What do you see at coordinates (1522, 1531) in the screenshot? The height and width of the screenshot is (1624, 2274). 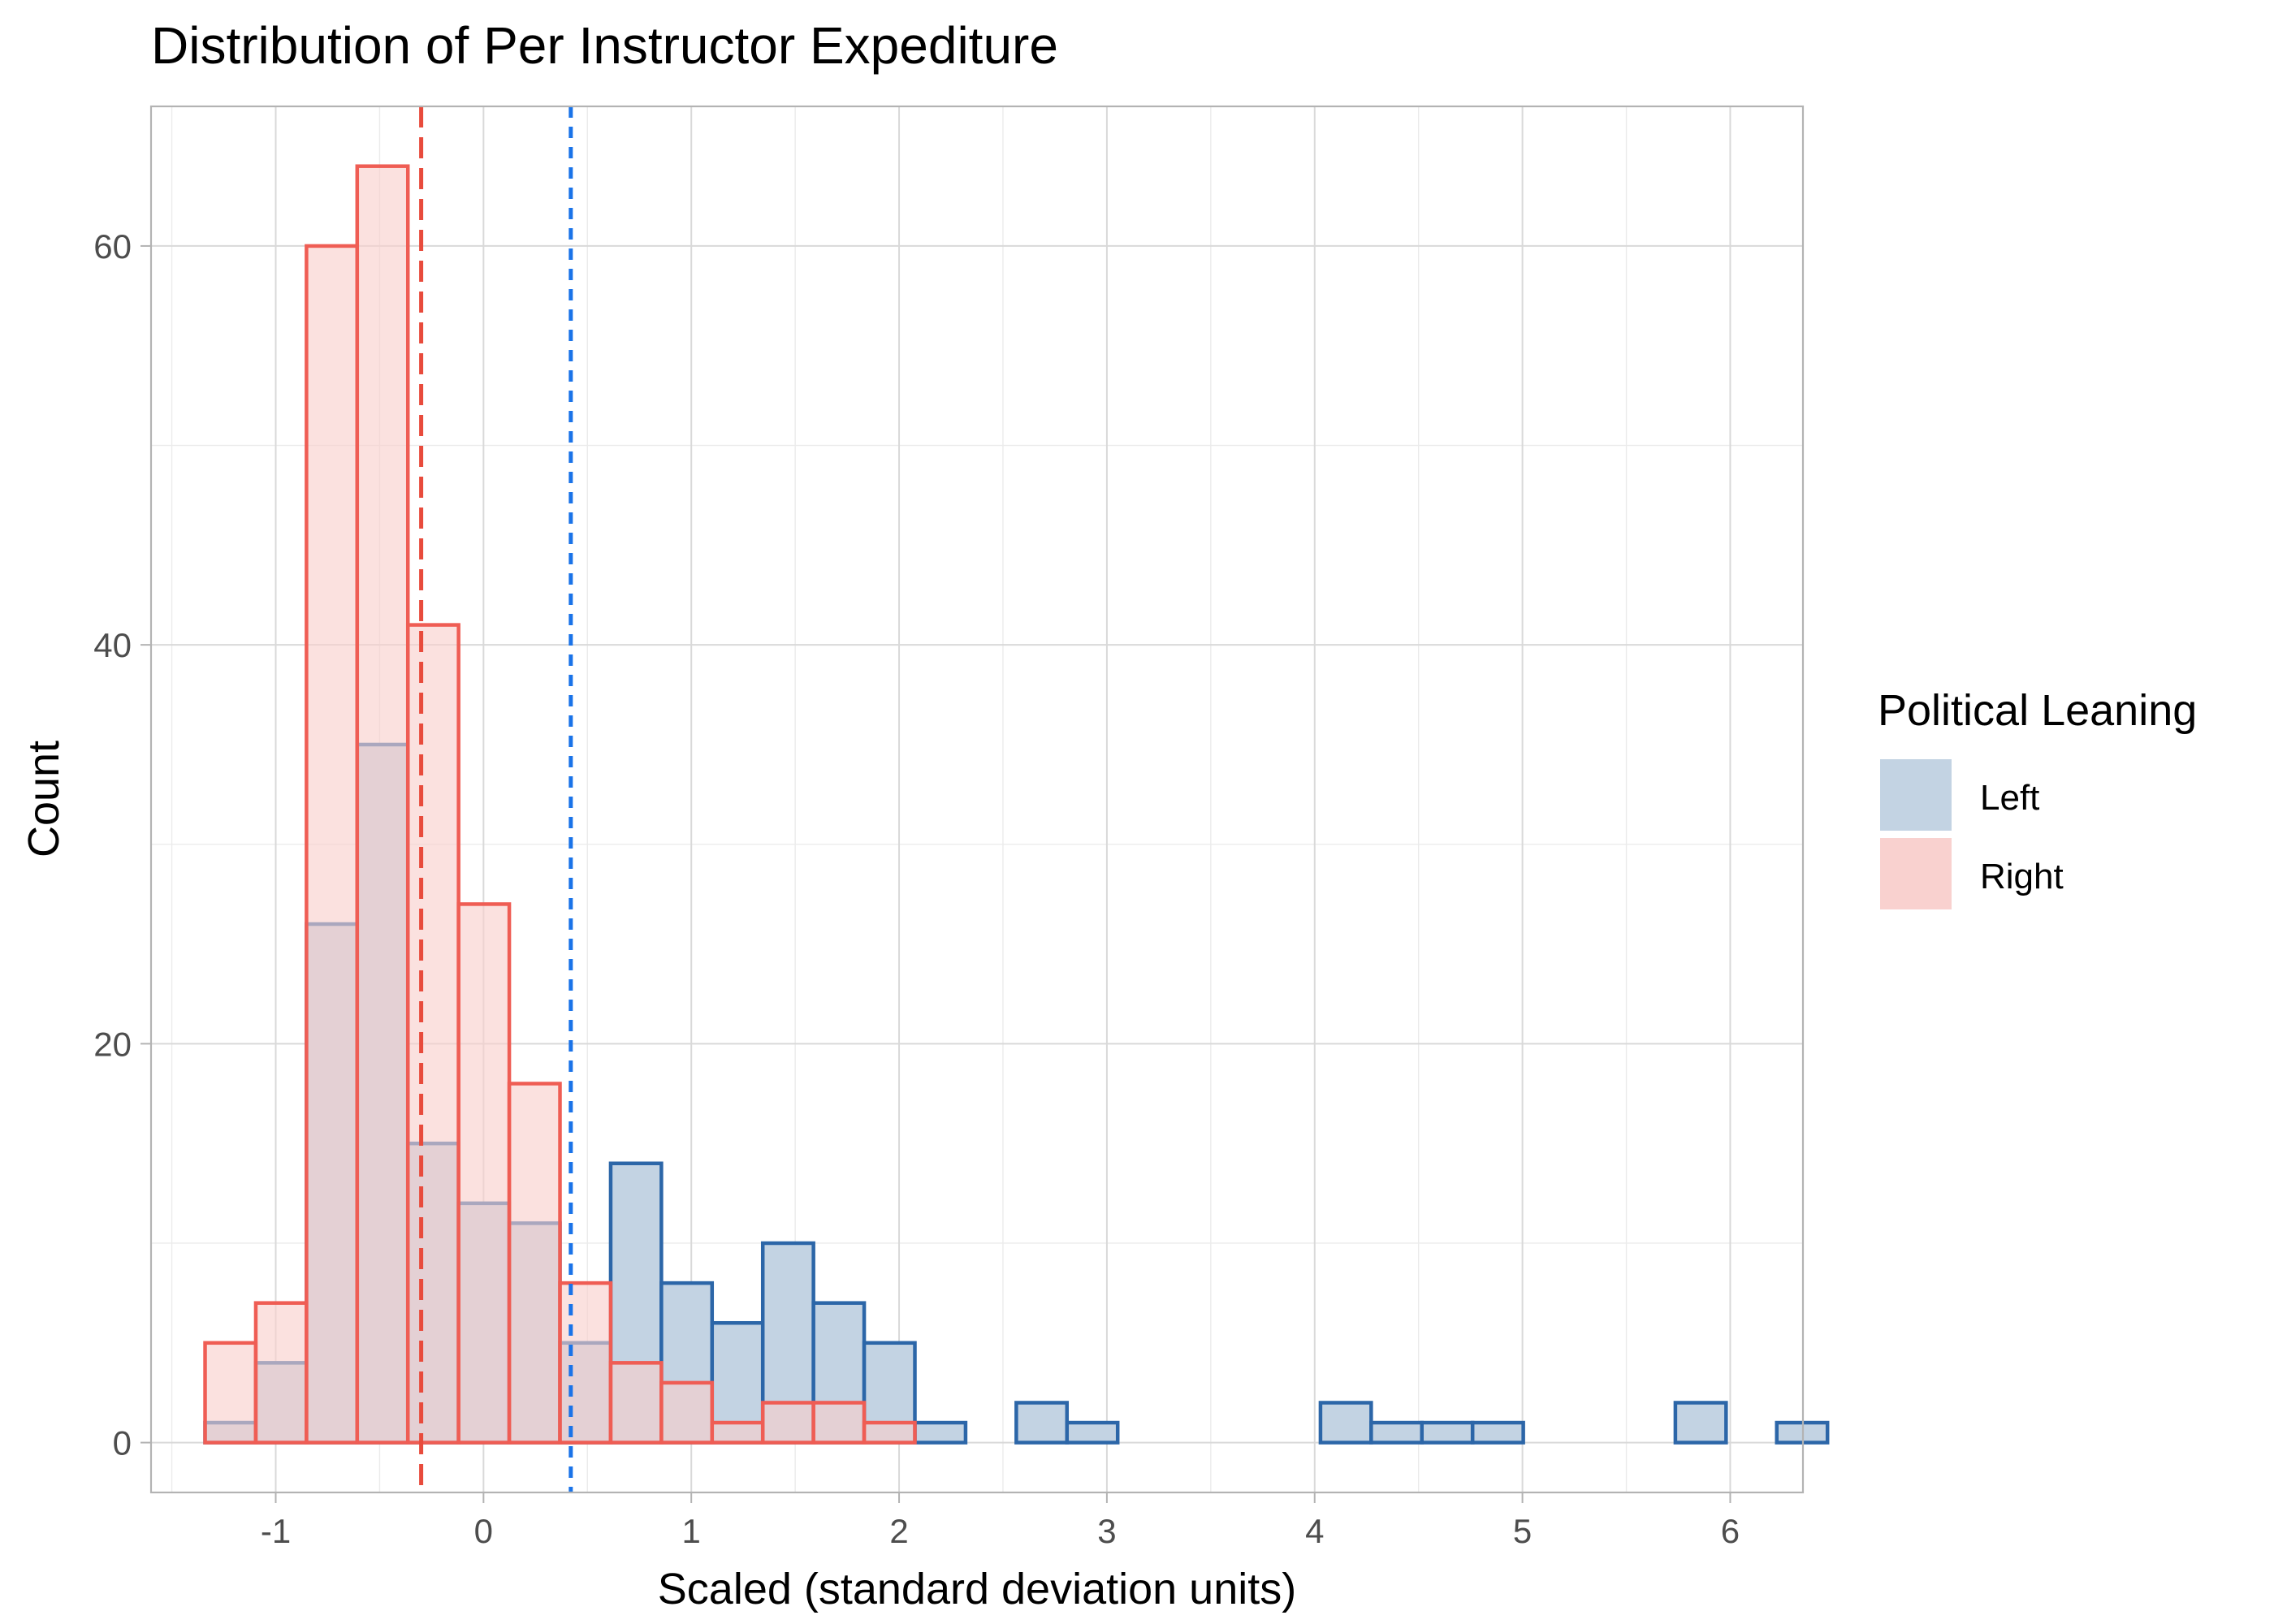 I see `x-tick-label: 5` at bounding box center [1522, 1531].